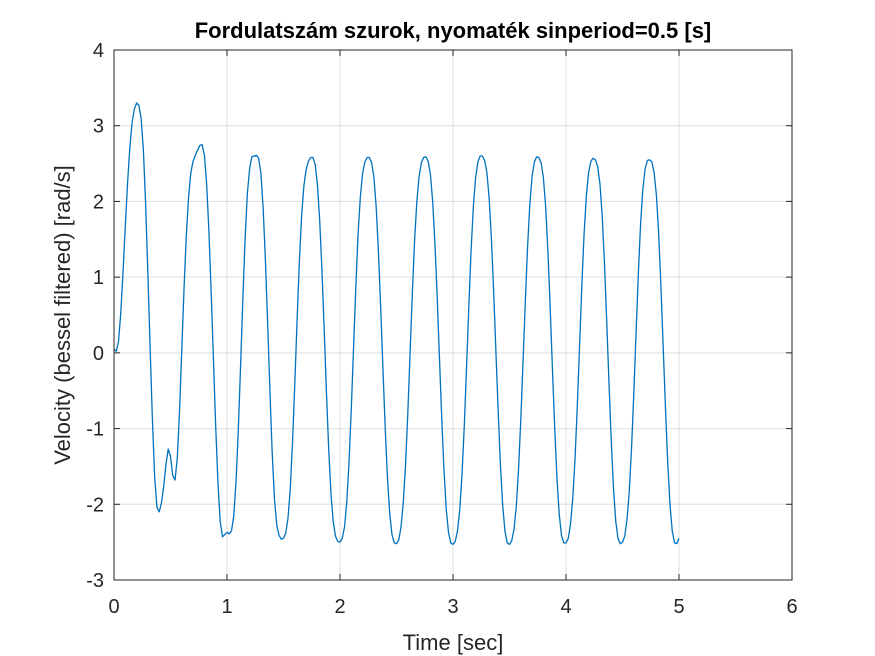 The width and height of the screenshot is (875, 656). Describe the element at coordinates (791, 607) in the screenshot. I see `x-tick-label: 6` at that location.